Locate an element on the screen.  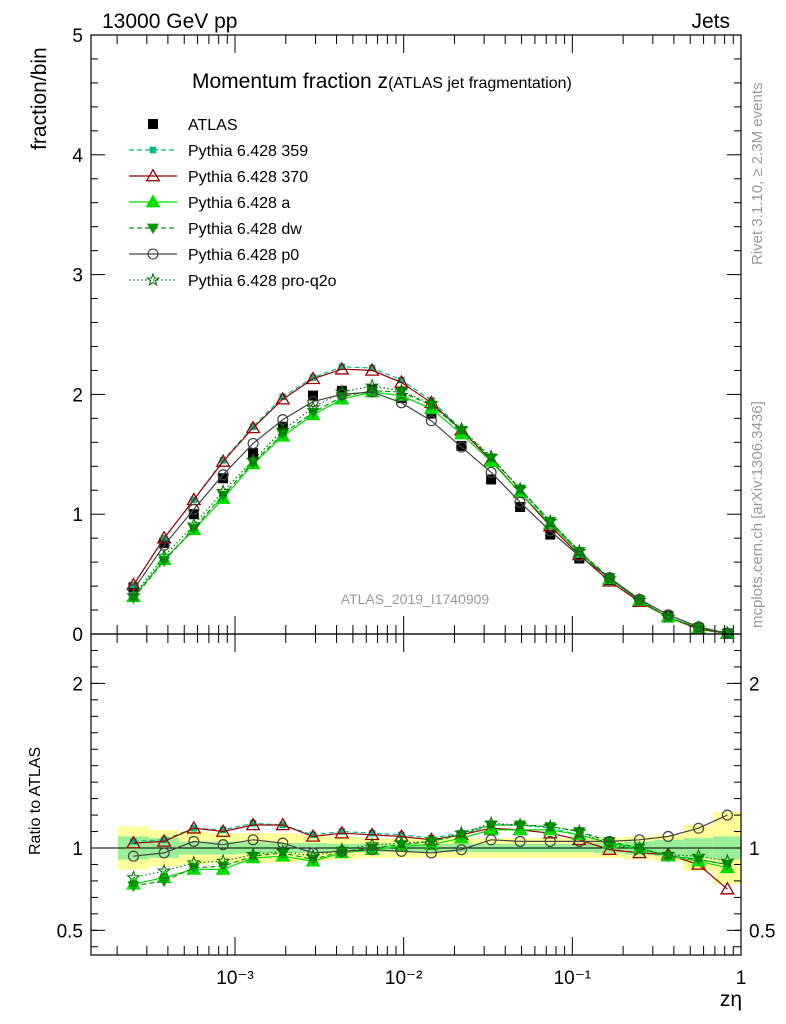
rivet-label: Rivet 3.1.10, ≥ 2.3M events is located at coordinates (757, 174).